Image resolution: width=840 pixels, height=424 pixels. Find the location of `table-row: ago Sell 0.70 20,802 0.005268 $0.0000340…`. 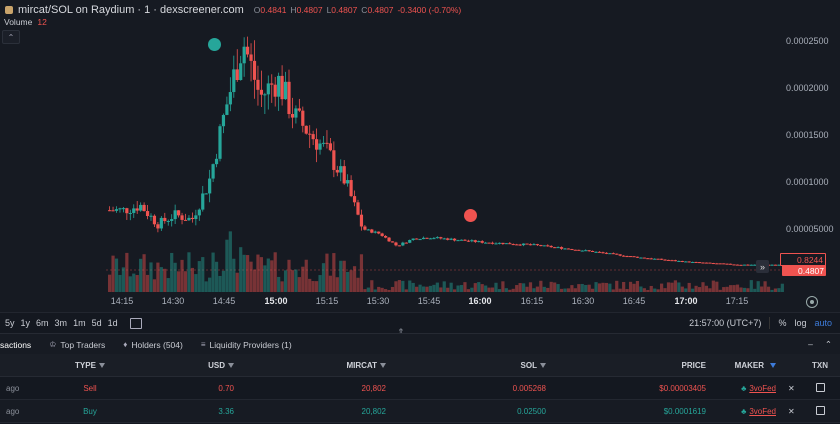

table-row: ago Sell 0.70 20,802 0.005268 $0.0000340… is located at coordinates (420, 388).